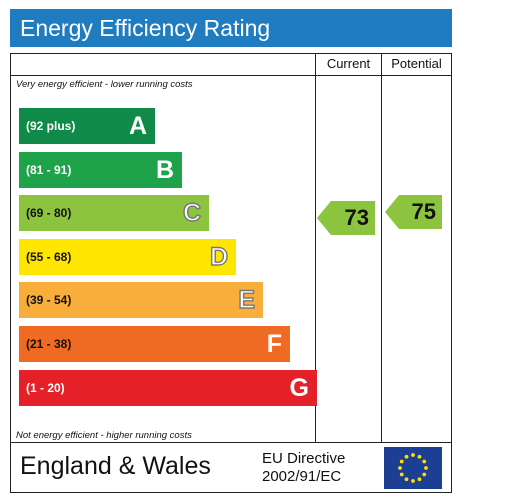 This screenshot has height=500, width=505. Describe the element at coordinates (191, 213) in the screenshot. I see `band-letter-label: C` at that location.